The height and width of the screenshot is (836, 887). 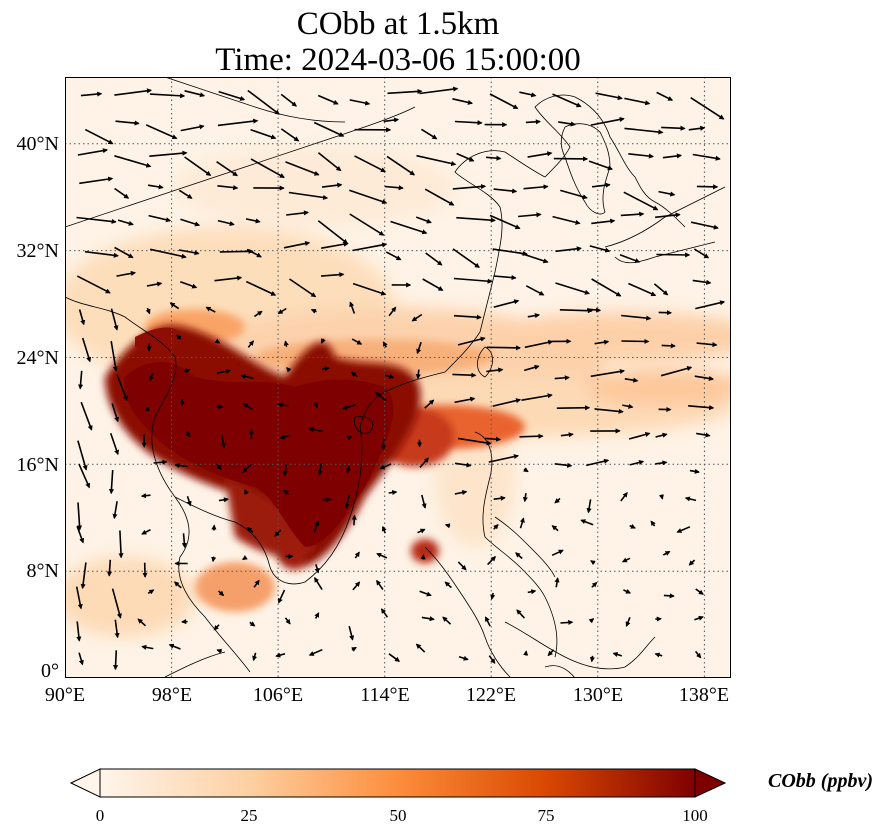 What do you see at coordinates (398, 24) in the screenshot?
I see `map-title-line-1: CObb at 1.5km` at bounding box center [398, 24].